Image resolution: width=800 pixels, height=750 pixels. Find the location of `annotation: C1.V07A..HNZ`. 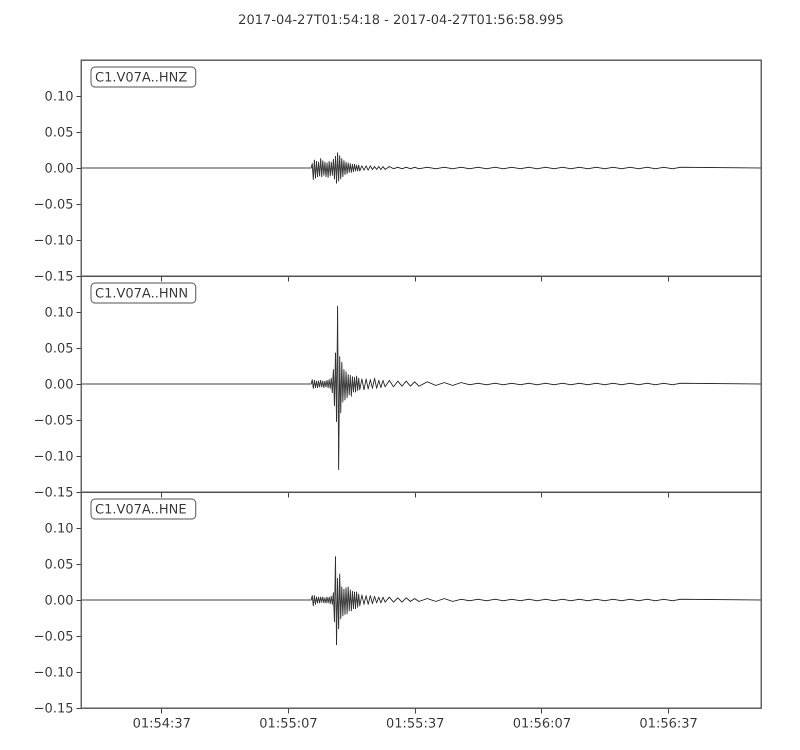

annotation: C1.V07A..HNZ is located at coordinates (141, 78).